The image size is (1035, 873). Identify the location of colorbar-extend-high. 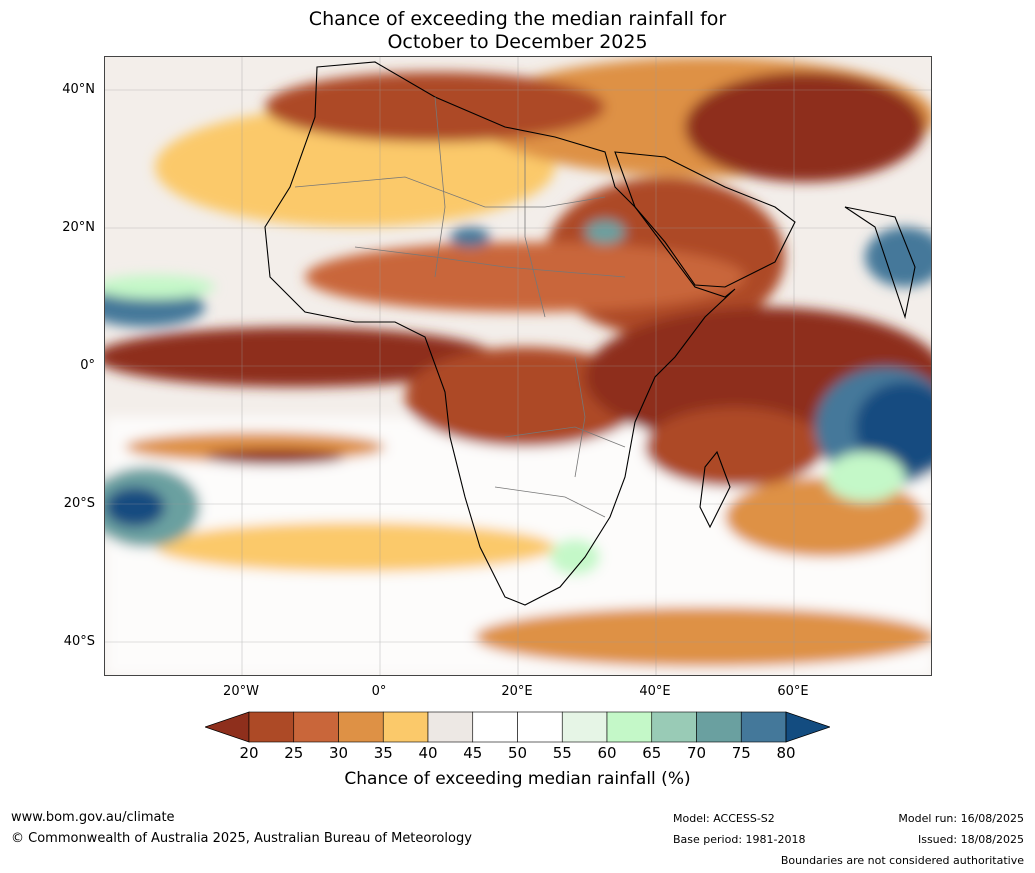
(807, 727).